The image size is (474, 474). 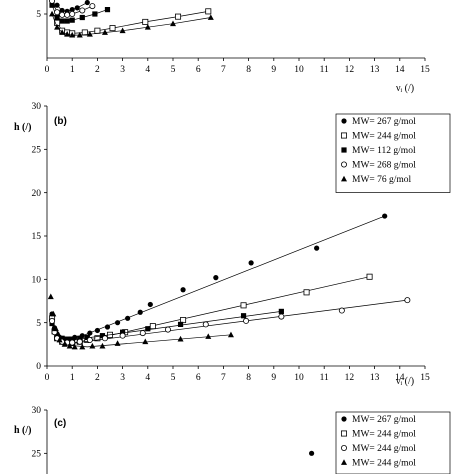 What do you see at coordinates (37, 237) in the screenshot?
I see `y-tick-label: 15` at bounding box center [37, 237].